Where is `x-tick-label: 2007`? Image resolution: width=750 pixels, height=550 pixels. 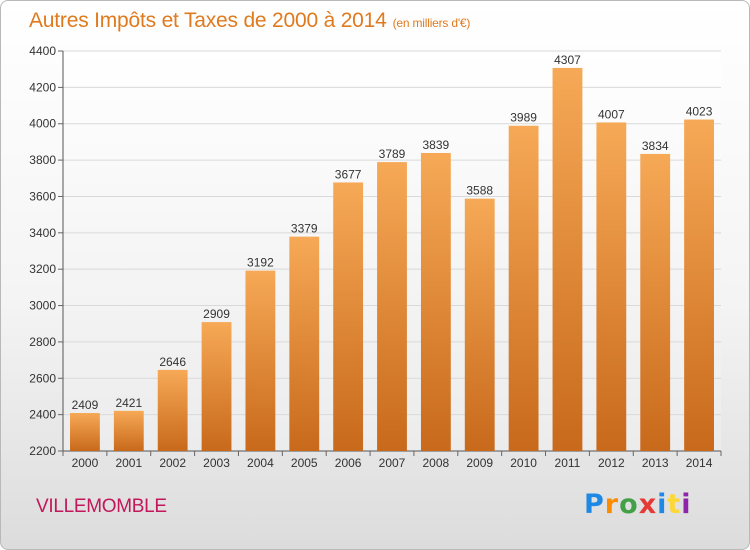 x-tick-label: 2007 is located at coordinates (392, 463).